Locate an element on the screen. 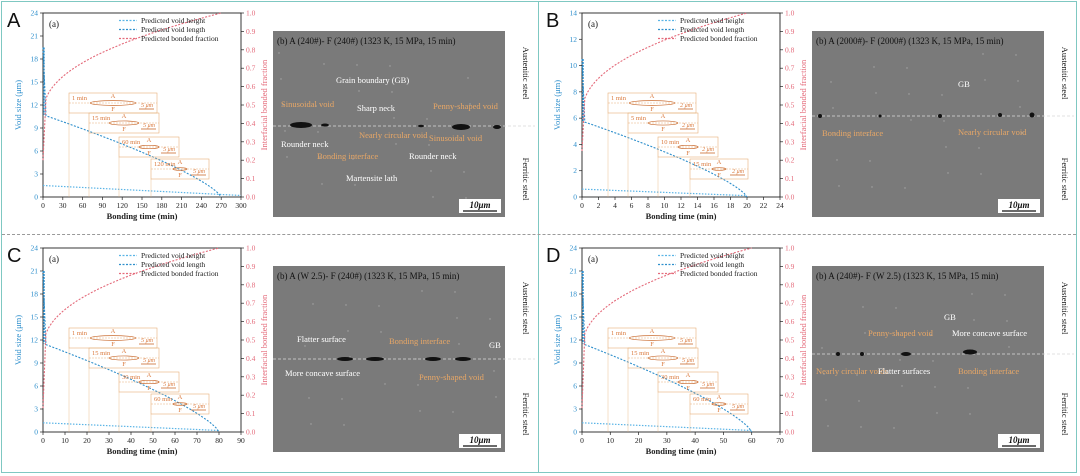 This screenshot has width=1080, height=476. sem-annotation: Flatter surfaces is located at coordinates (904, 371).